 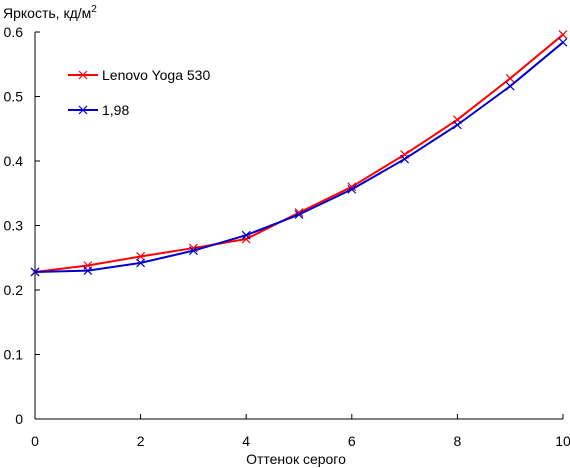 I want to click on y-tick-label: 0.2, so click(x=14, y=290).